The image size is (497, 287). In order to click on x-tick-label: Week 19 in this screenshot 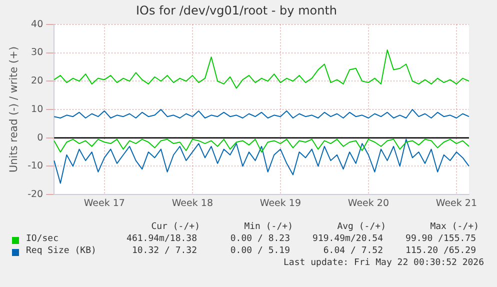, I will do `click(280, 203)`.